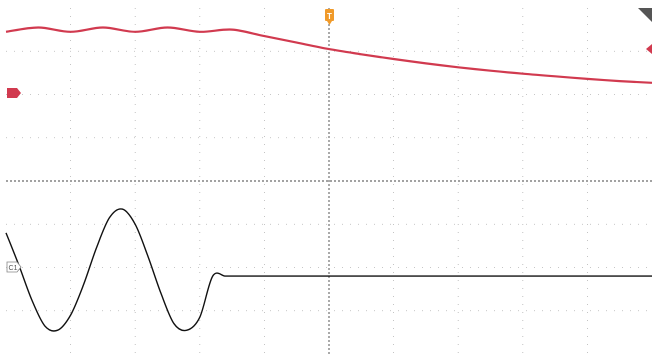 Image resolution: width=652 pixels, height=356 pixels. Describe the element at coordinates (649, 49) in the screenshot. I see `ch2-trigger-level-marker` at that location.